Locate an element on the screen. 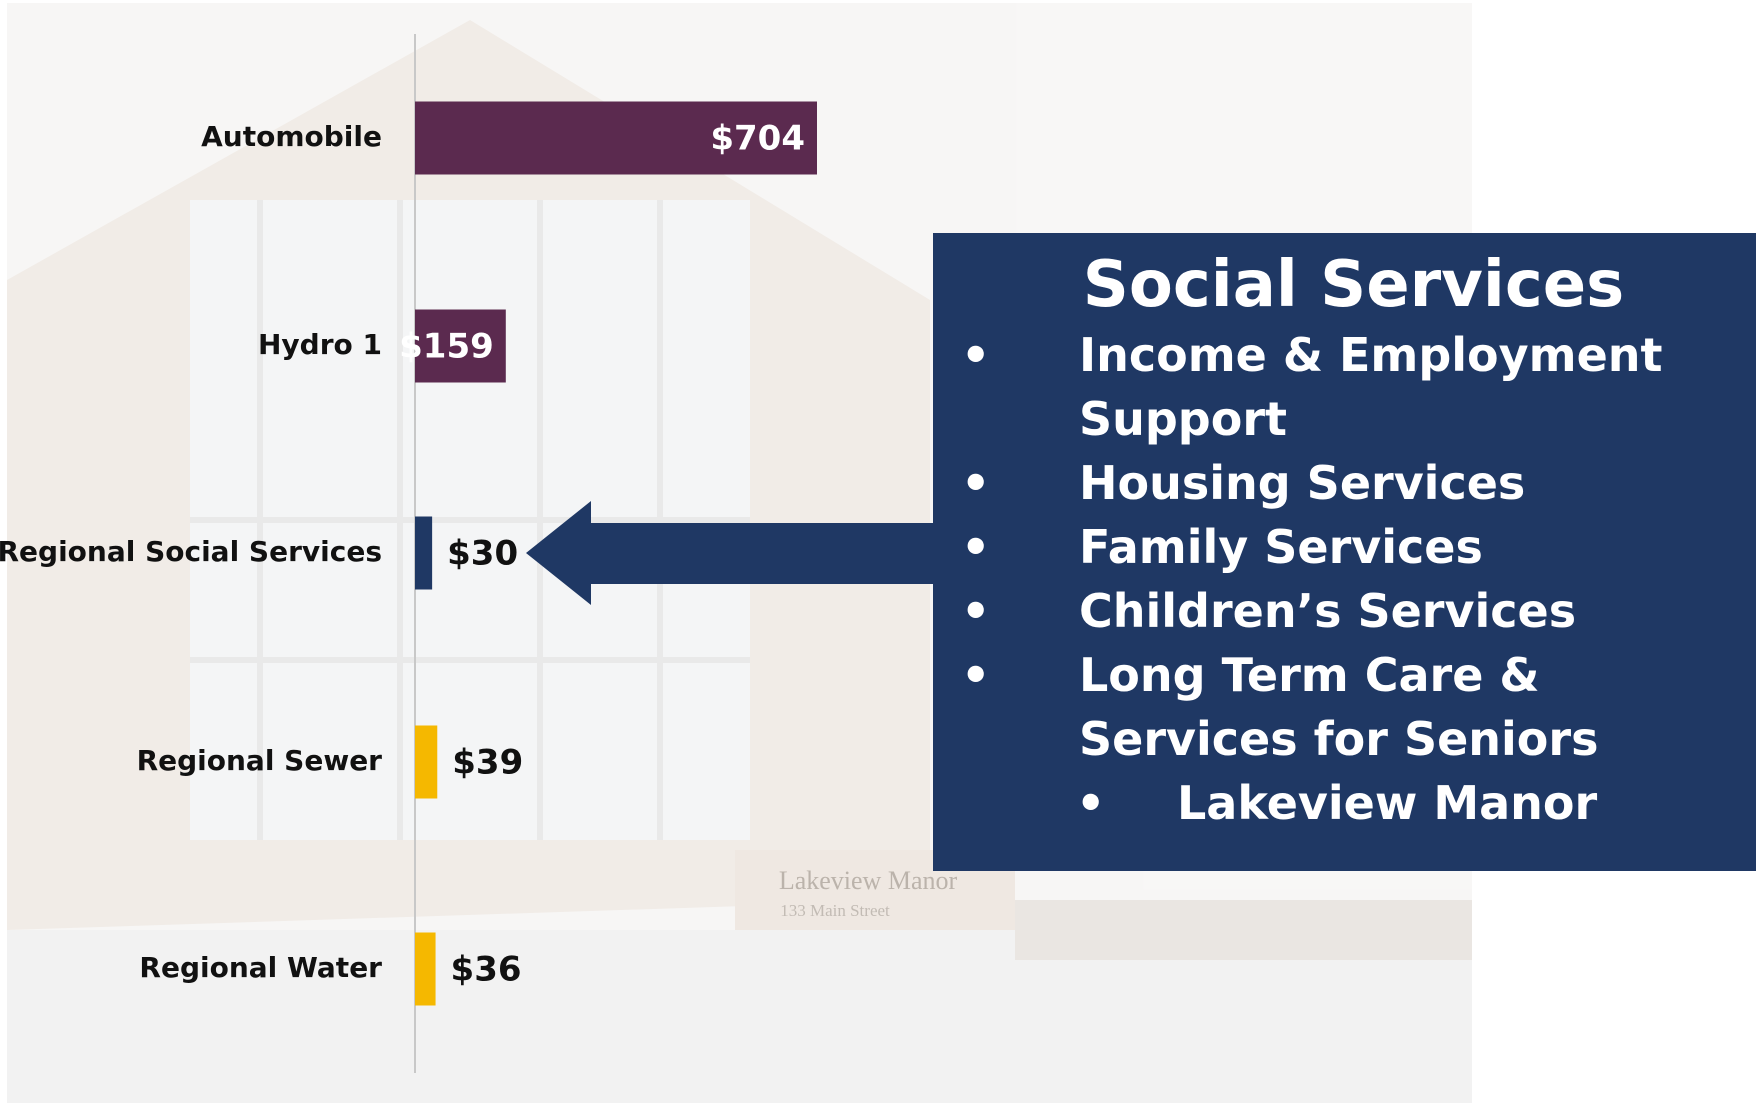 This screenshot has height=1103, width=1756. category-label: Hydro 1 is located at coordinates (320, 344).